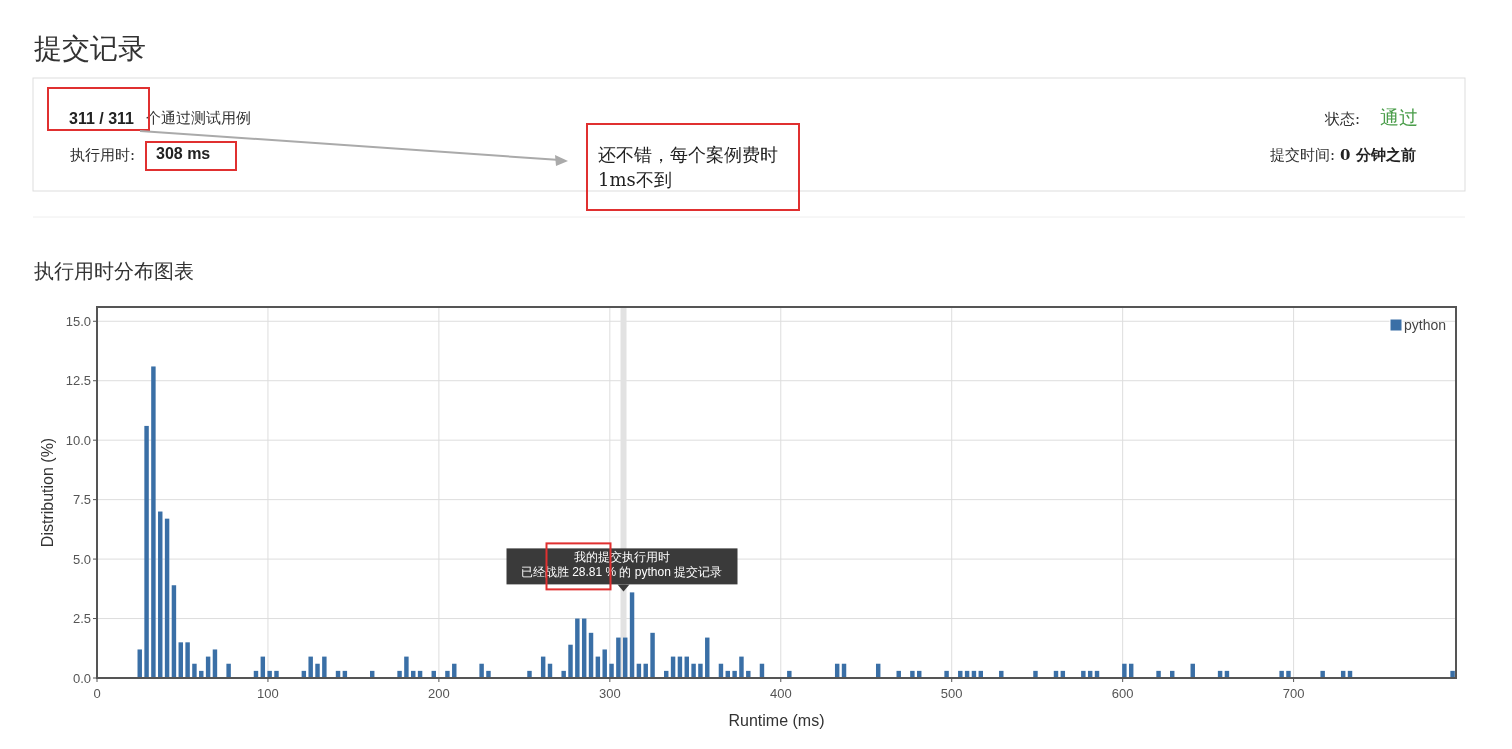 The image size is (1512, 749). Describe the element at coordinates (268, 693) in the screenshot. I see `x-tick-label: 100` at that location.